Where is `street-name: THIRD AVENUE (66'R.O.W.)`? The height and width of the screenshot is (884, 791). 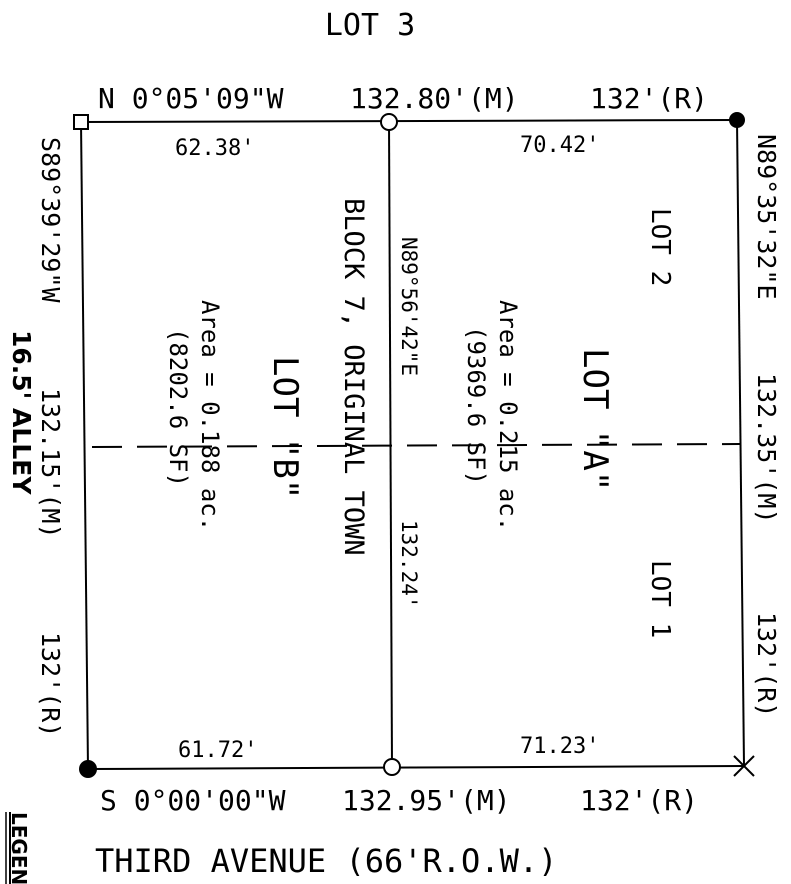
street-name: THIRD AVENUE (66'R.O.W.) is located at coordinates (326, 861).